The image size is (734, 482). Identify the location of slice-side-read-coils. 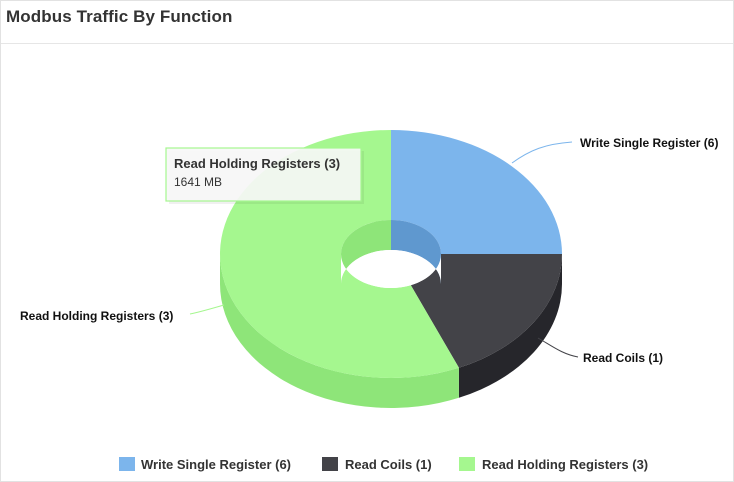
(510, 326).